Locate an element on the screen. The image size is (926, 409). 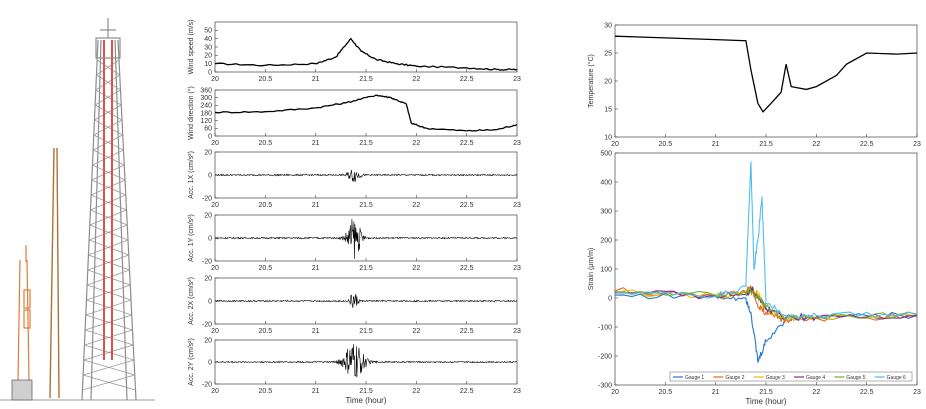
lattice-tower is located at coordinates (109, 220).